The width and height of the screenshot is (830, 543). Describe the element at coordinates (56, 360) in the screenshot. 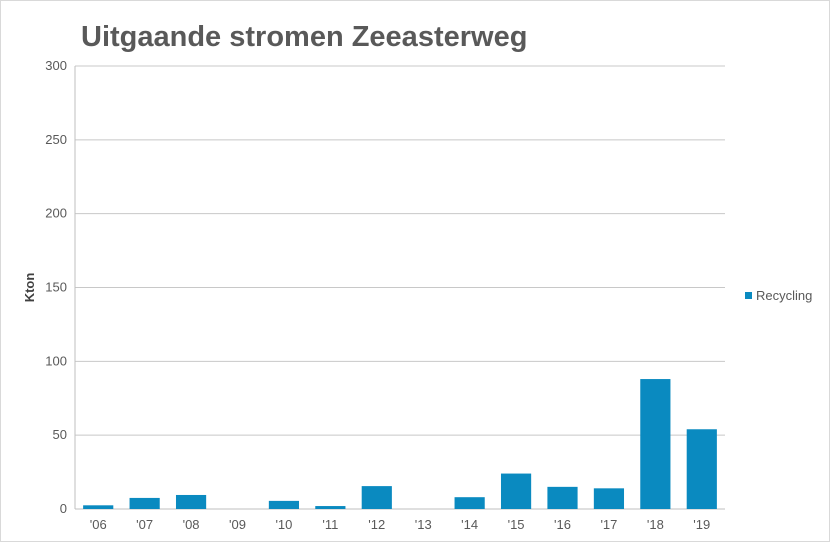

I see `y-tick-label-100: 100` at that location.